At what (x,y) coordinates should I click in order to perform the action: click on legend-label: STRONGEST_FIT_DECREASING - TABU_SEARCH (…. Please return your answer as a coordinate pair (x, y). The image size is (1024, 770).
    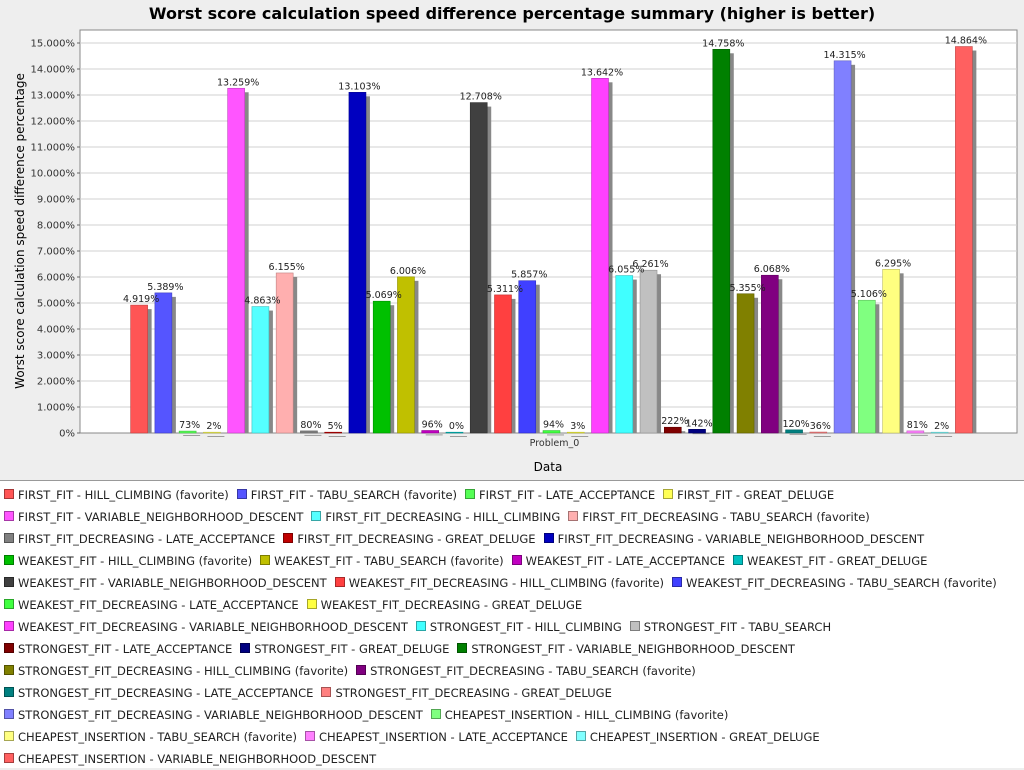
    Looking at the image, I should click on (533, 670).